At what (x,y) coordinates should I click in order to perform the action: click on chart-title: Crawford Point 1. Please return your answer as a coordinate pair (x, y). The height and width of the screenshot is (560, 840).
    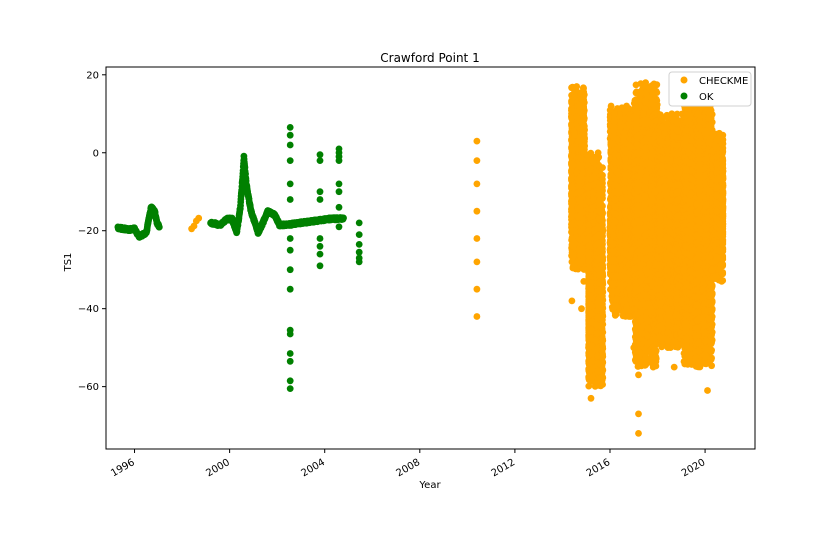
    Looking at the image, I should click on (429, 58).